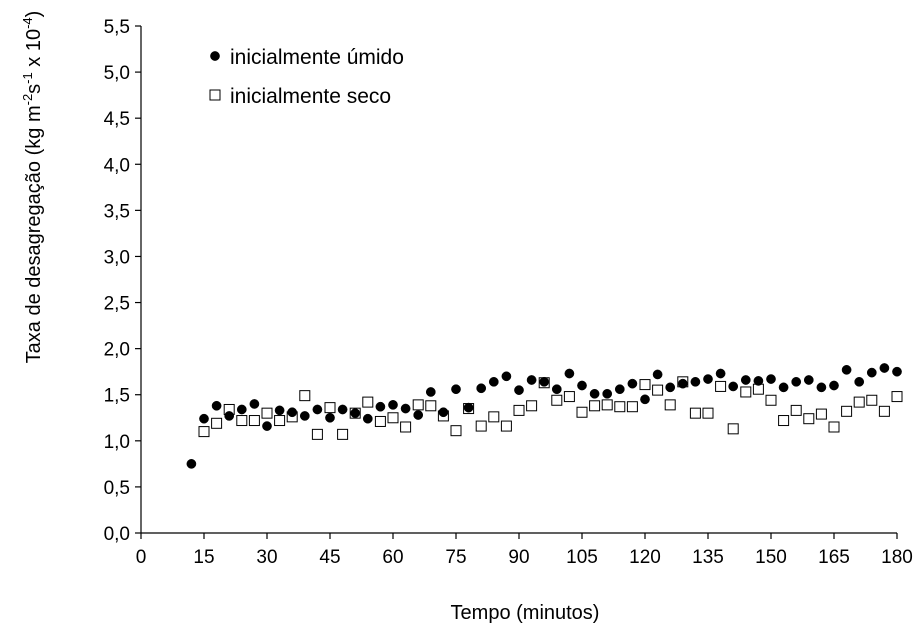 Image resolution: width=920 pixels, height=628 pixels. What do you see at coordinates (582, 557) in the screenshot?
I see `x-tick-label: 105` at bounding box center [582, 557].